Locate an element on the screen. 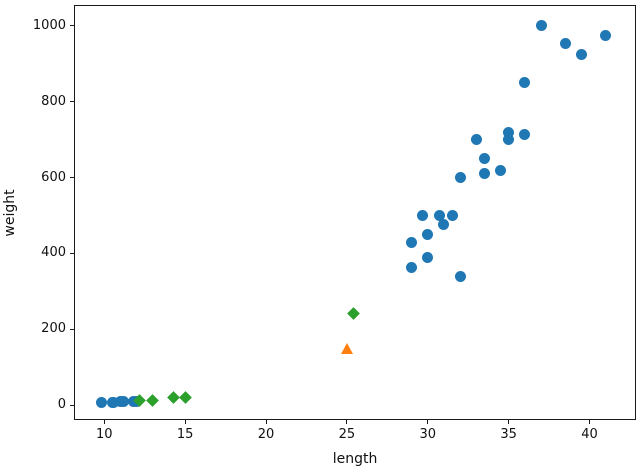 This screenshot has height=474, width=641. y-tick-label: 1000 is located at coordinates (49, 25).